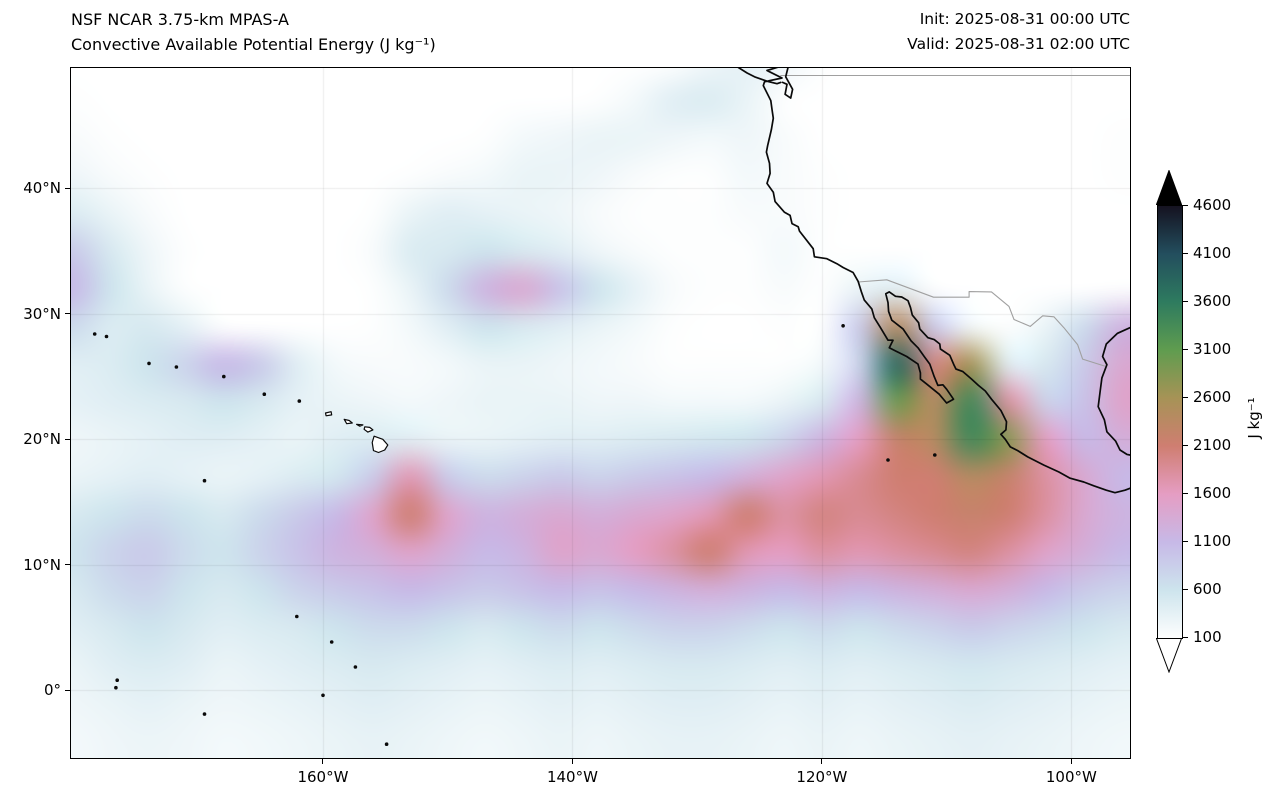 The width and height of the screenshot is (1281, 801). What do you see at coordinates (1212, 445) in the screenshot?
I see `colorbar-tick-label: 2100` at bounding box center [1212, 445].